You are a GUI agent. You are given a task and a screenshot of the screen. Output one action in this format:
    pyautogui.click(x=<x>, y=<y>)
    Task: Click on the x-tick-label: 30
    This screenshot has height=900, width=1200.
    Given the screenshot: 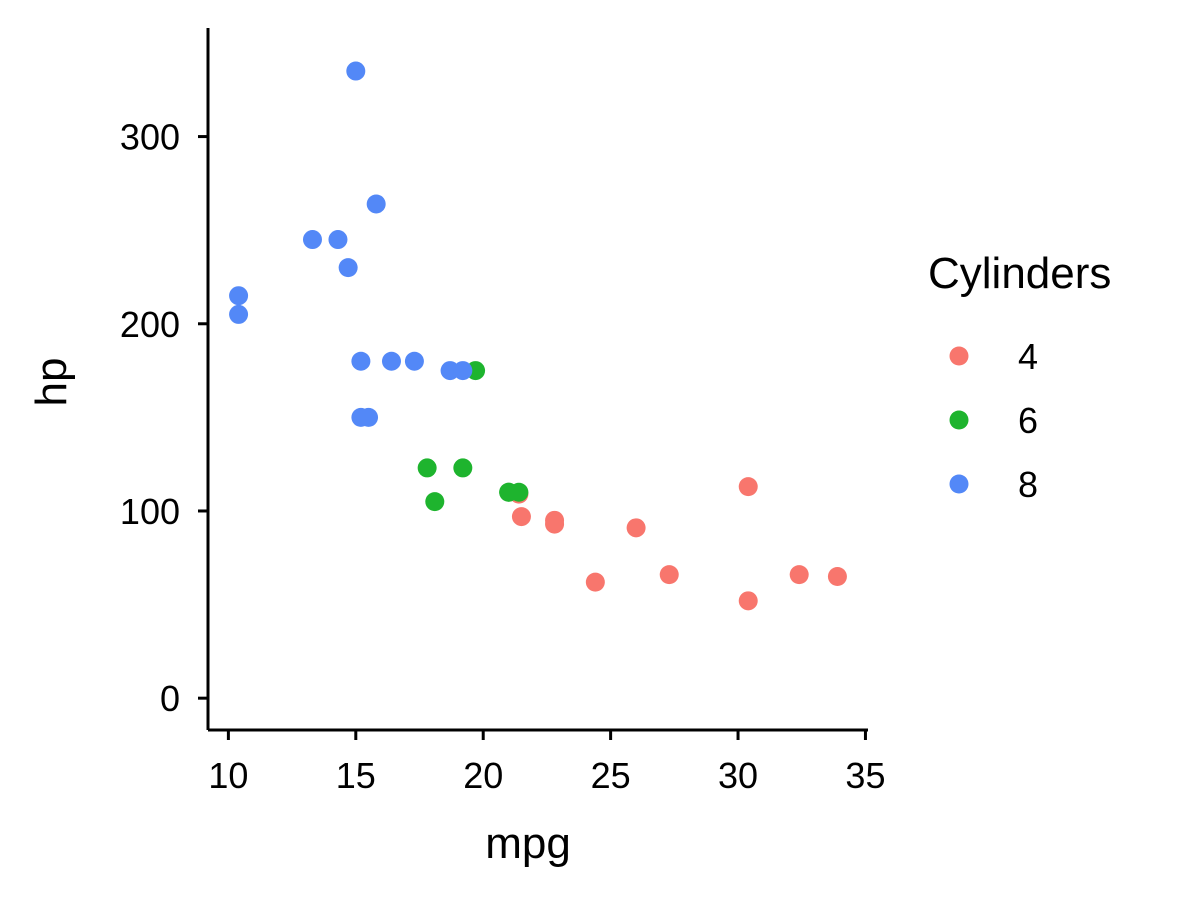 What is the action you would take?
    pyautogui.click(x=738, y=775)
    